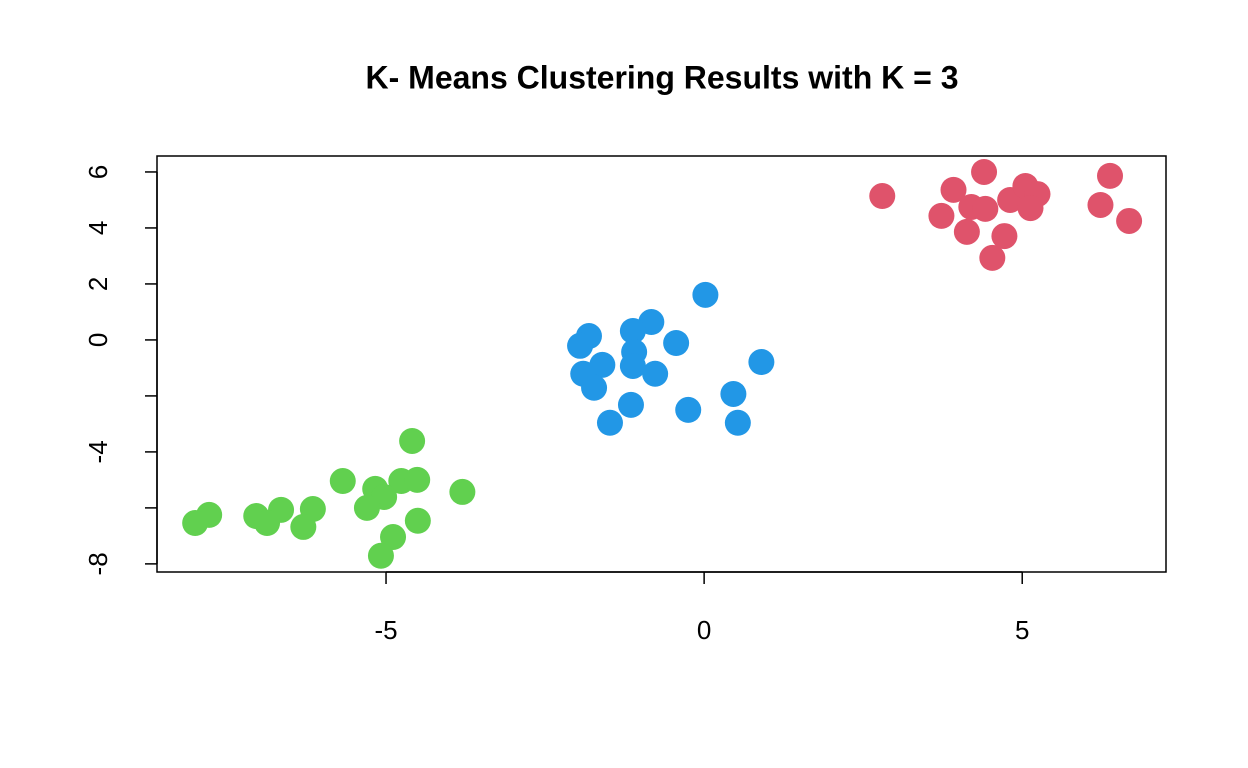 The height and width of the screenshot is (768, 1248). Describe the element at coordinates (704, 630) in the screenshot. I see `x-tick-label: 0` at that location.